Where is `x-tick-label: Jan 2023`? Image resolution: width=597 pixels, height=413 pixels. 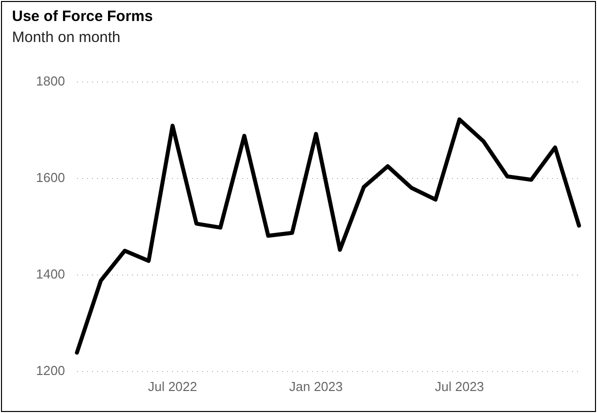
x-tick-label: Jan 2023 is located at coordinates (316, 386).